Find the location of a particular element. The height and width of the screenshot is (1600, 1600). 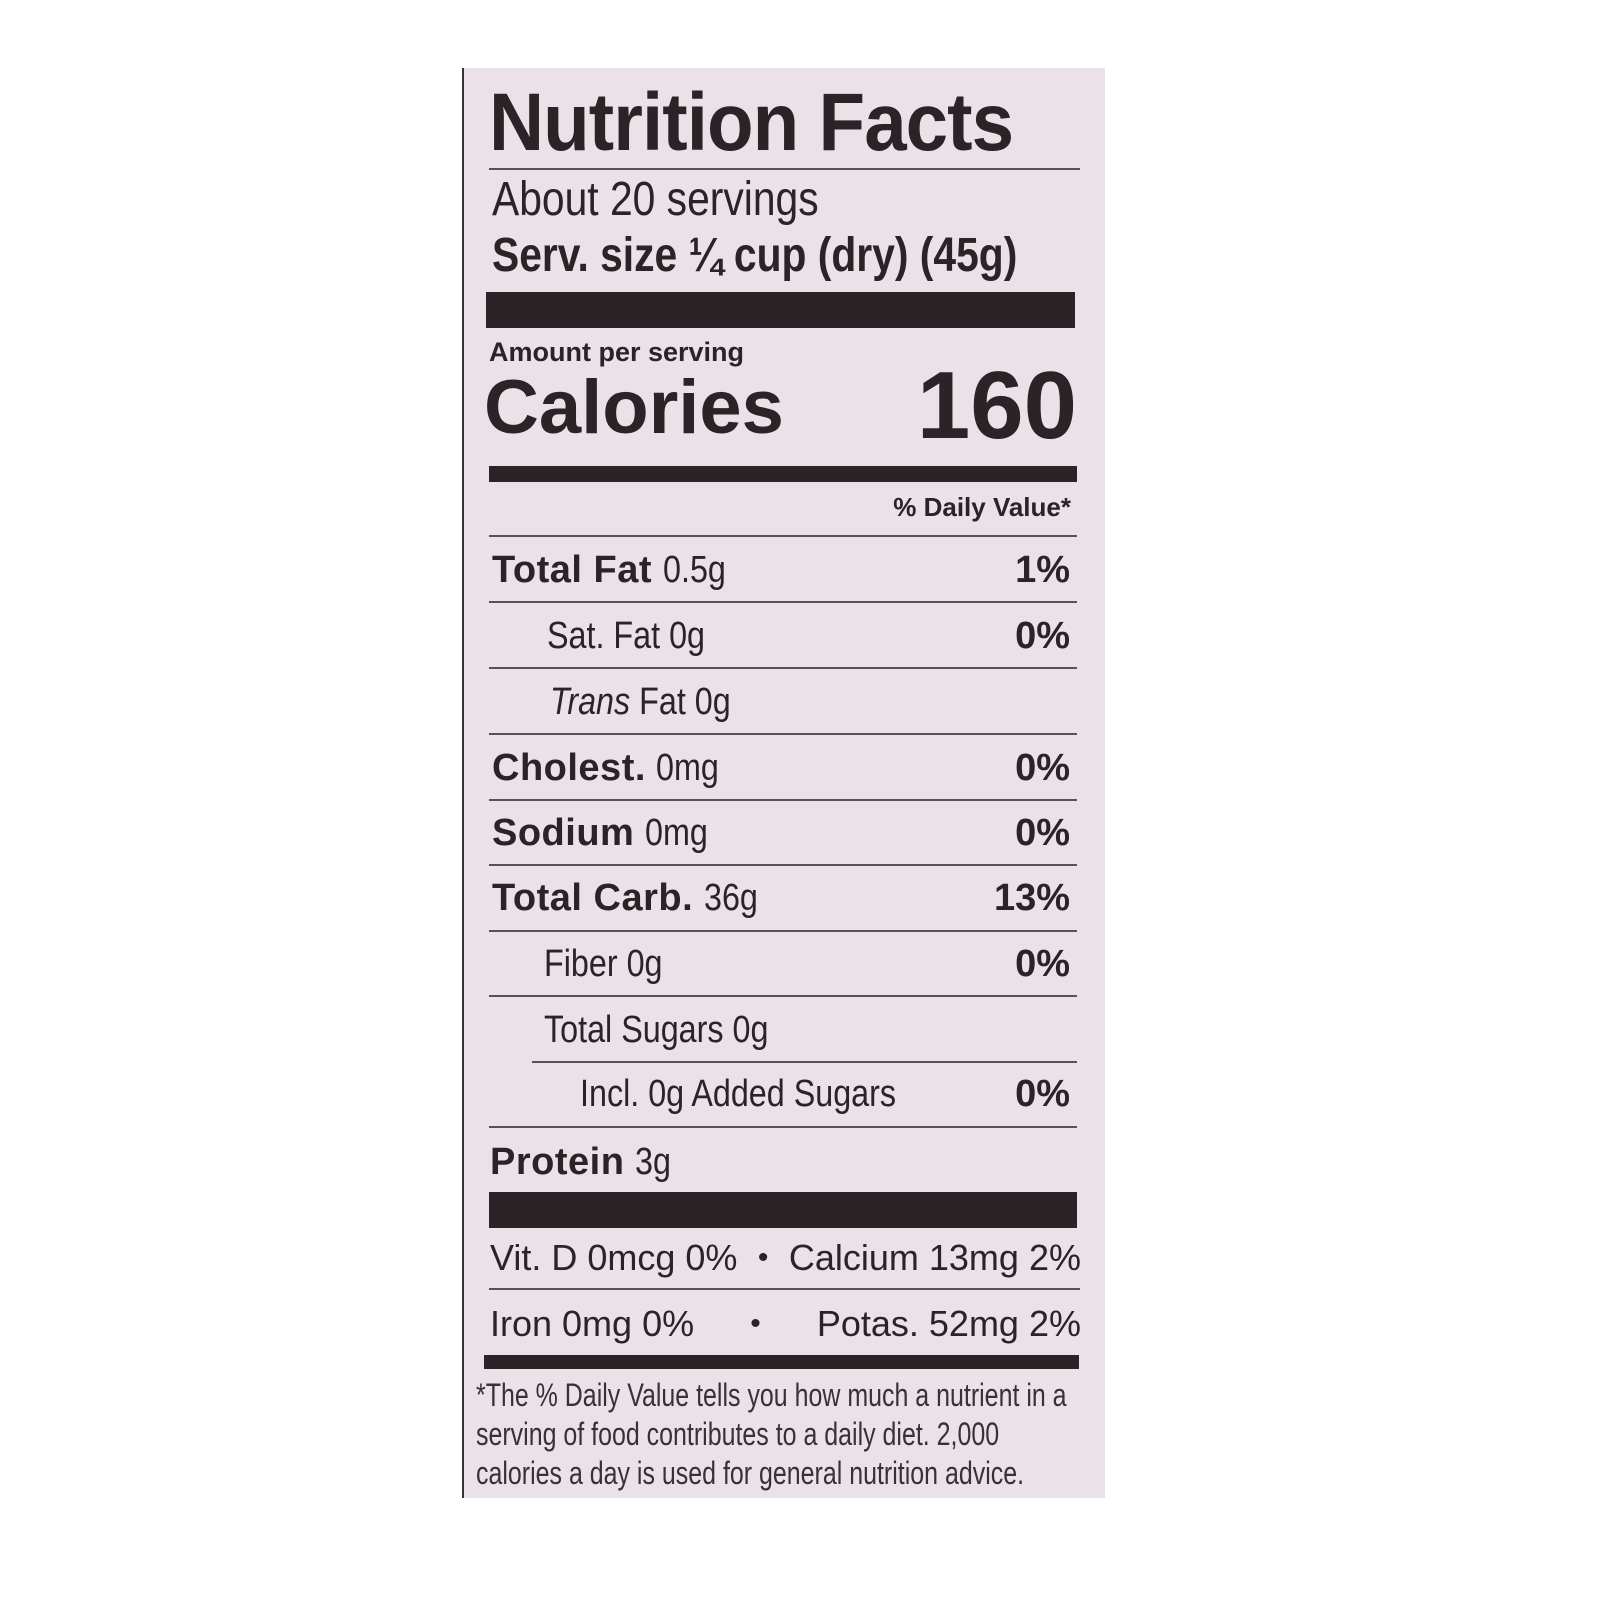

nutrient-row-total-sugars: Total Sugars 0g is located at coordinates (786, 1030).